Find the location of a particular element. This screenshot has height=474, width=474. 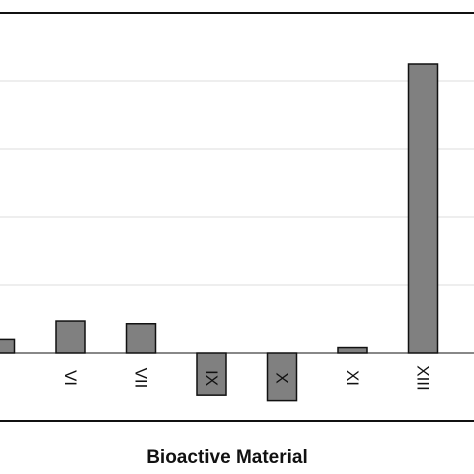

x-tick-label: IX is located at coordinates (211, 378).